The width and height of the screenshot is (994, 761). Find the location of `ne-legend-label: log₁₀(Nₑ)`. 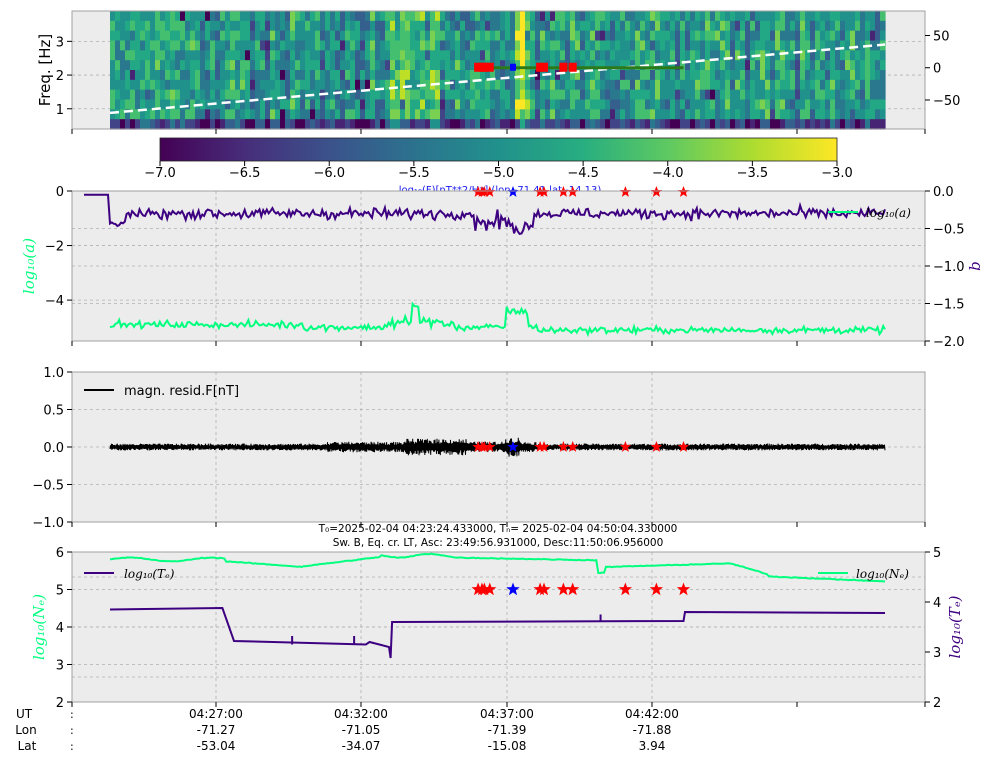

ne-legend-label: log₁₀(Nₑ) is located at coordinates (882, 574).